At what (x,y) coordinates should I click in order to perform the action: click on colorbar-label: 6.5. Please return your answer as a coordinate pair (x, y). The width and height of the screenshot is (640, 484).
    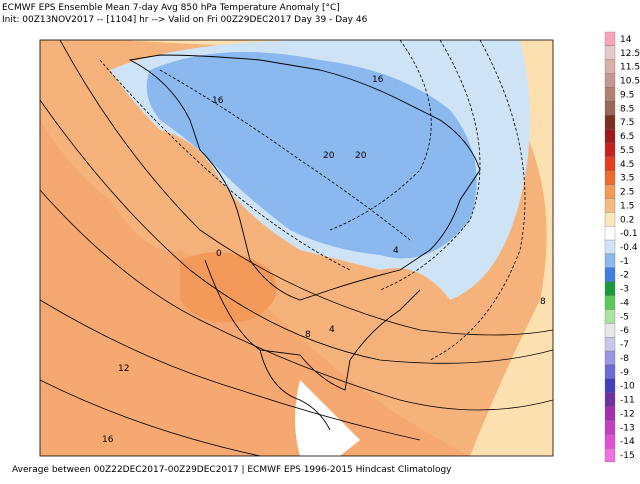
    Looking at the image, I should click on (627, 137).